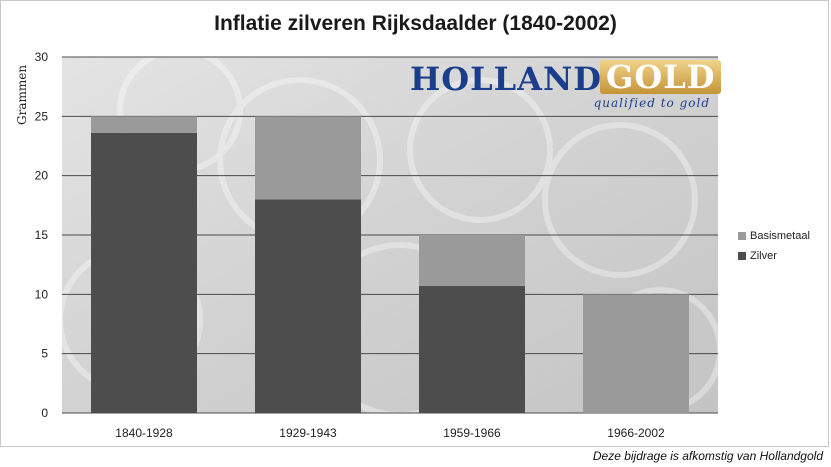 This screenshot has width=831, height=467. Describe the element at coordinates (42, 294) in the screenshot. I see `y-tick-label: 10` at that location.